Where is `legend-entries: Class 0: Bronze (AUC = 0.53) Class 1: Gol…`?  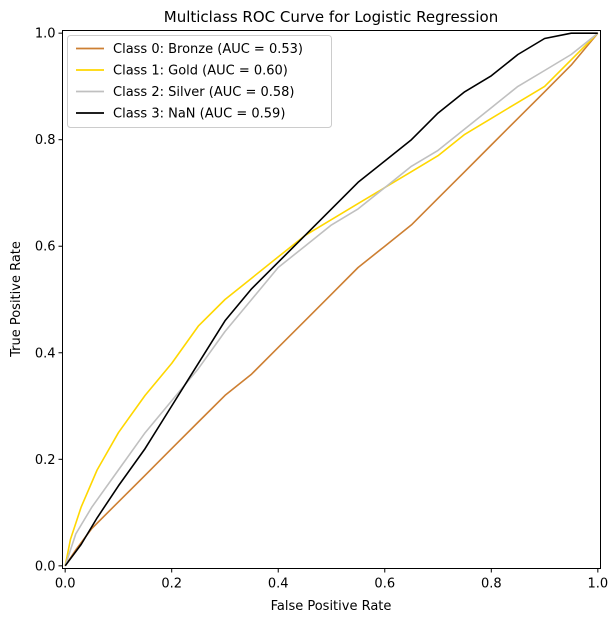 legend-entries: Class 0: Bronze (AUC = 0.53) Class 1: Gol… is located at coordinates (189, 82).